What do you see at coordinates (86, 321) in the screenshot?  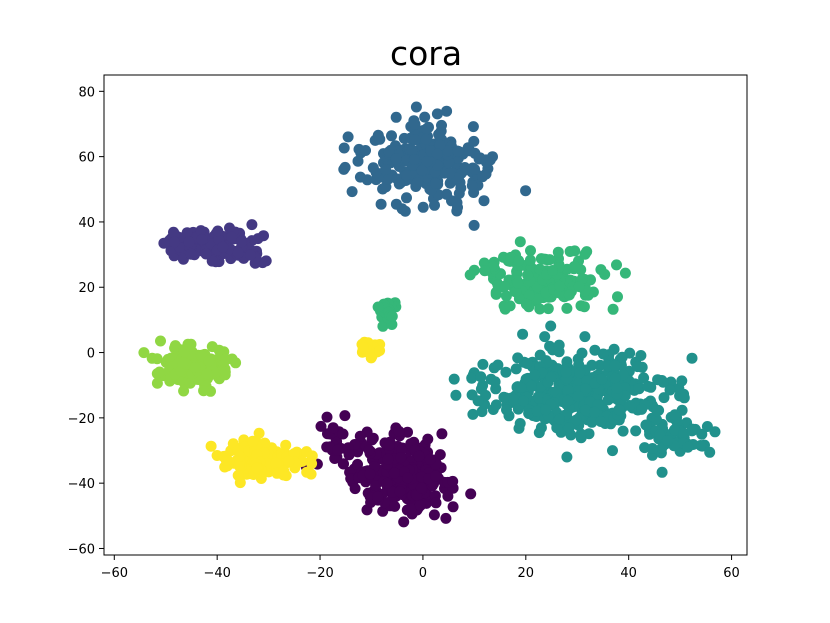 I see `y-axis: −60 −40 −20 0 20 40 60 80` at bounding box center [86, 321].